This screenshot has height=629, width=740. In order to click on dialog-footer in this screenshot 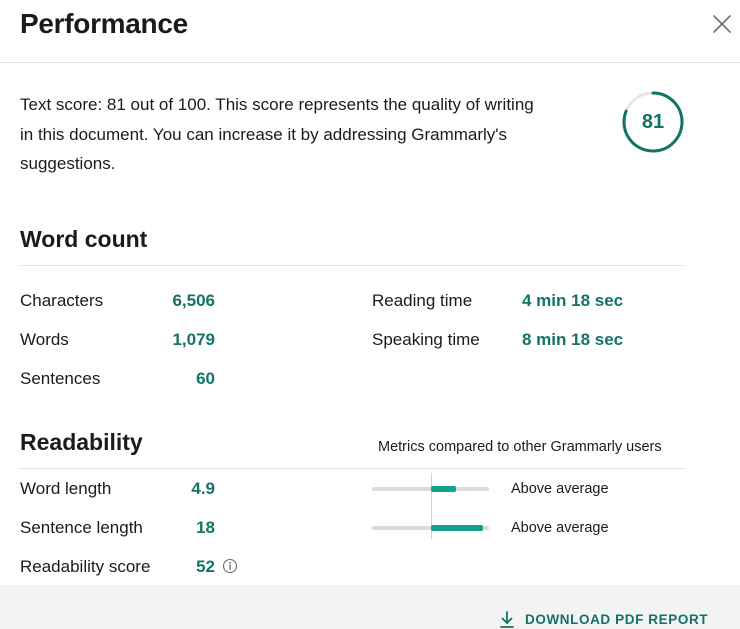, I will do `click(370, 607)`.